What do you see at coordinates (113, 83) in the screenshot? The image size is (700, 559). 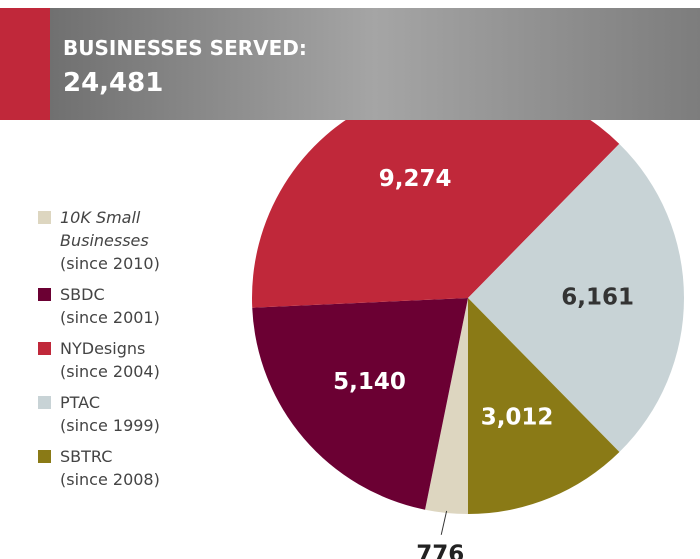 I see `chart-subtitle: 24,481` at bounding box center [113, 83].